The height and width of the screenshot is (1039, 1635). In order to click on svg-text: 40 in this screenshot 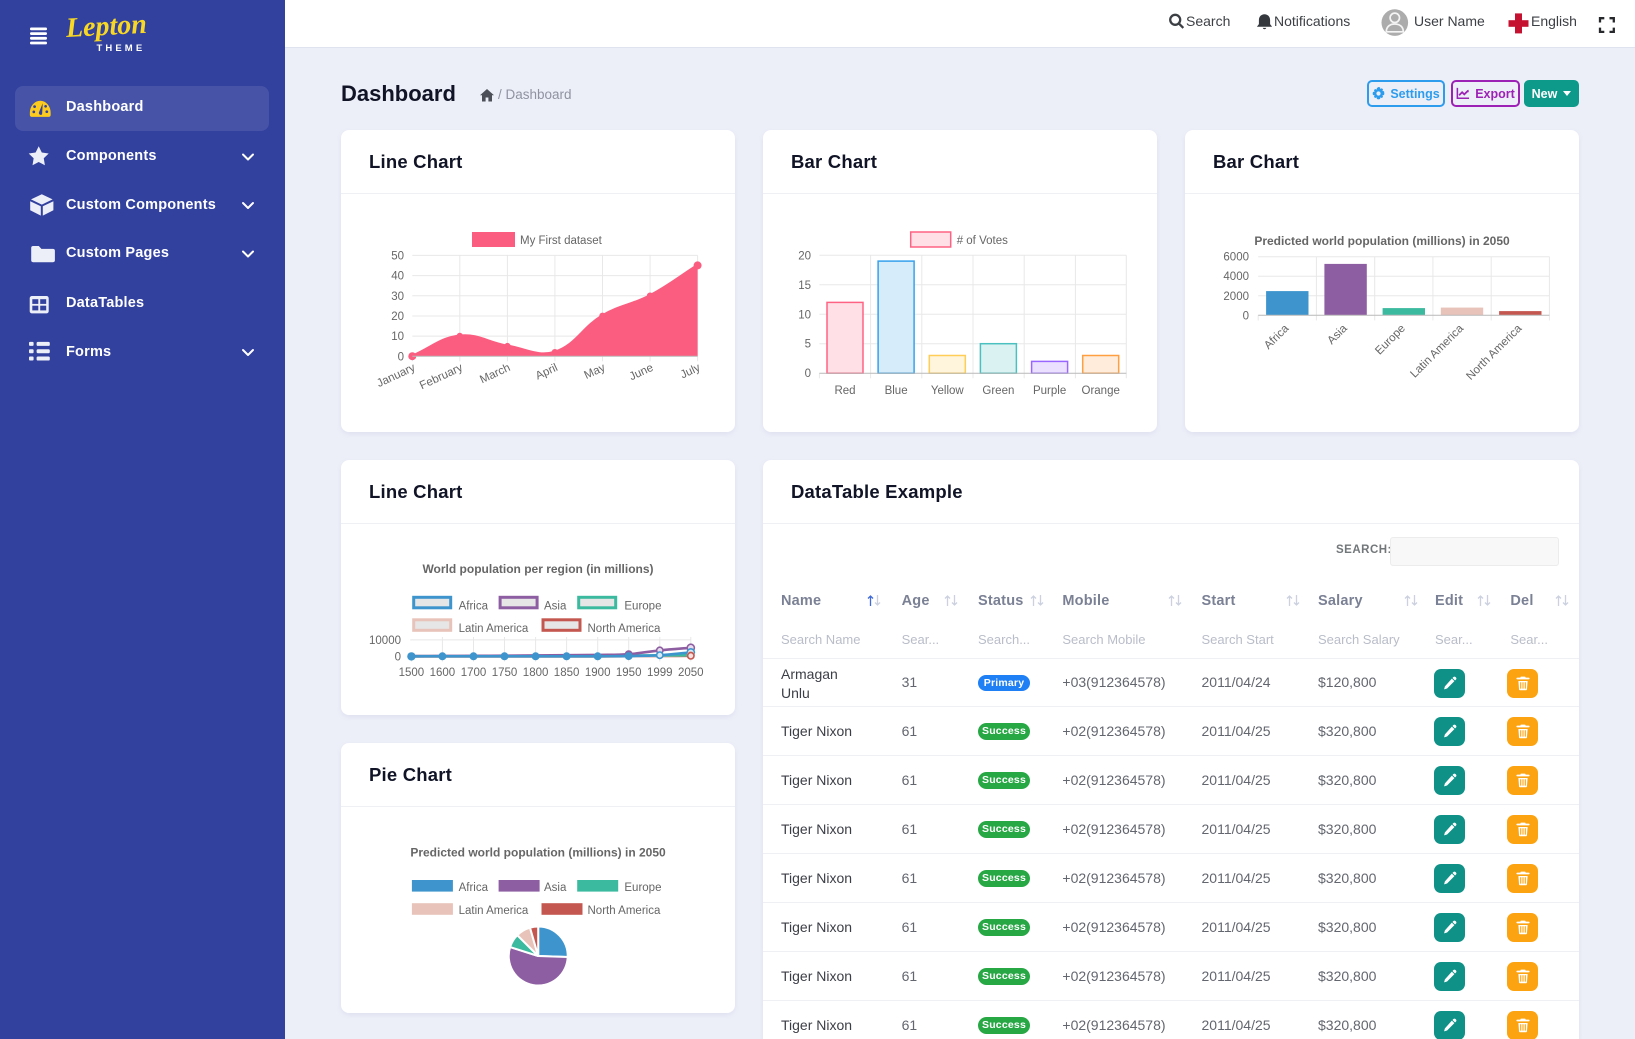, I will do `click(397, 277)`.